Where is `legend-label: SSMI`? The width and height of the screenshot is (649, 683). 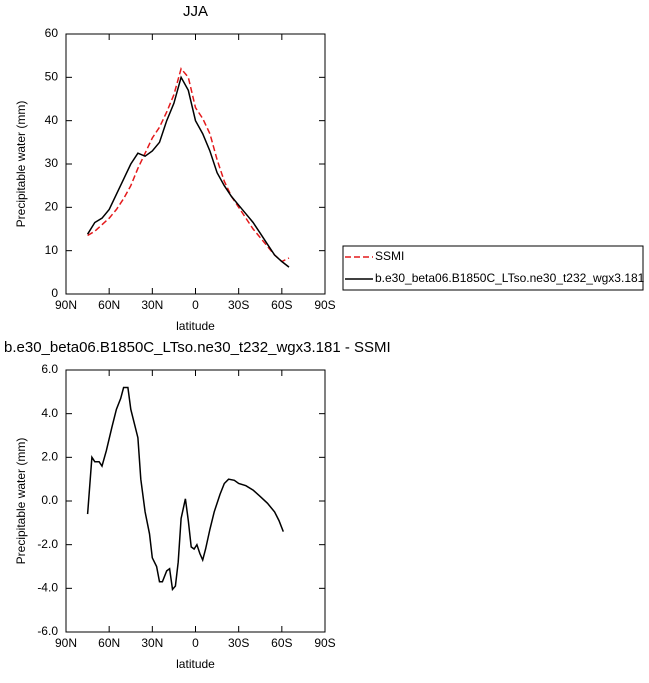
legend-label: SSMI is located at coordinates (389, 256).